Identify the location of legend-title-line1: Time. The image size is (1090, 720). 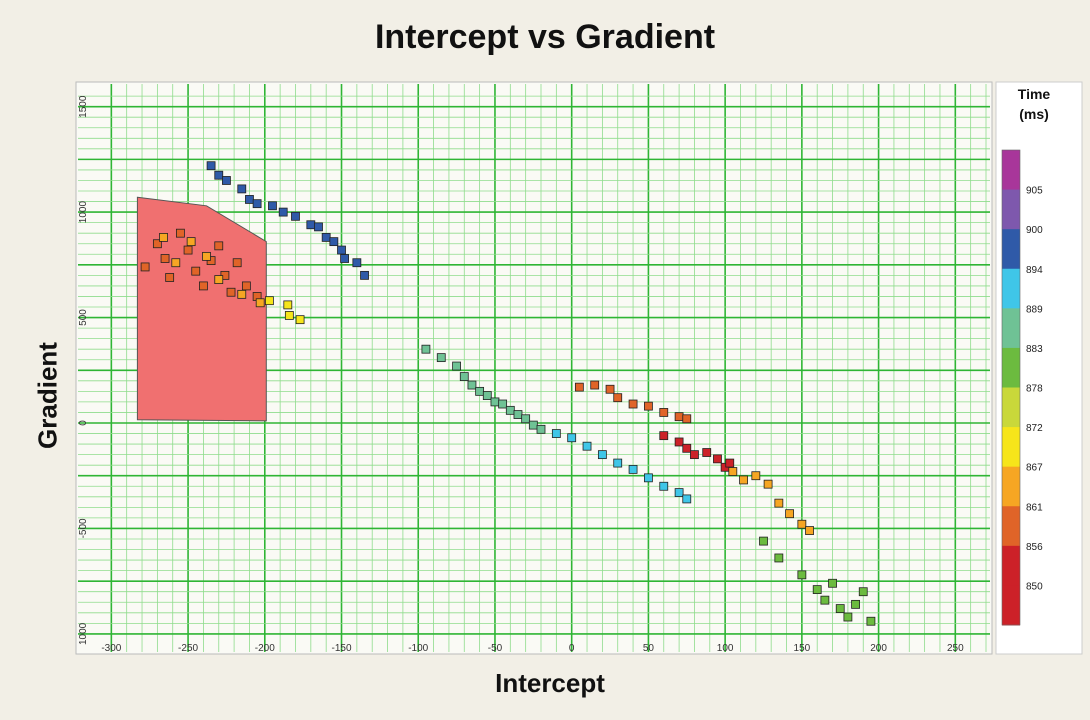
(1034, 94).